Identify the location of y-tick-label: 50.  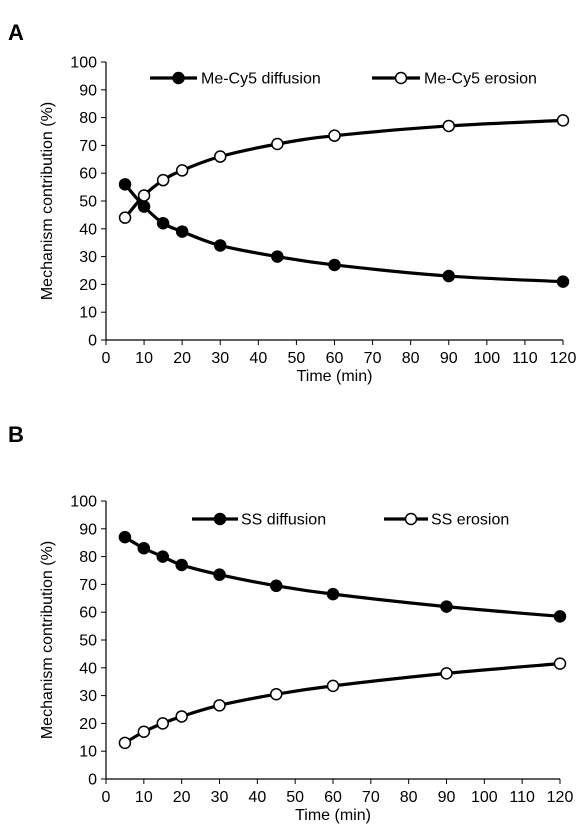
(88, 641).